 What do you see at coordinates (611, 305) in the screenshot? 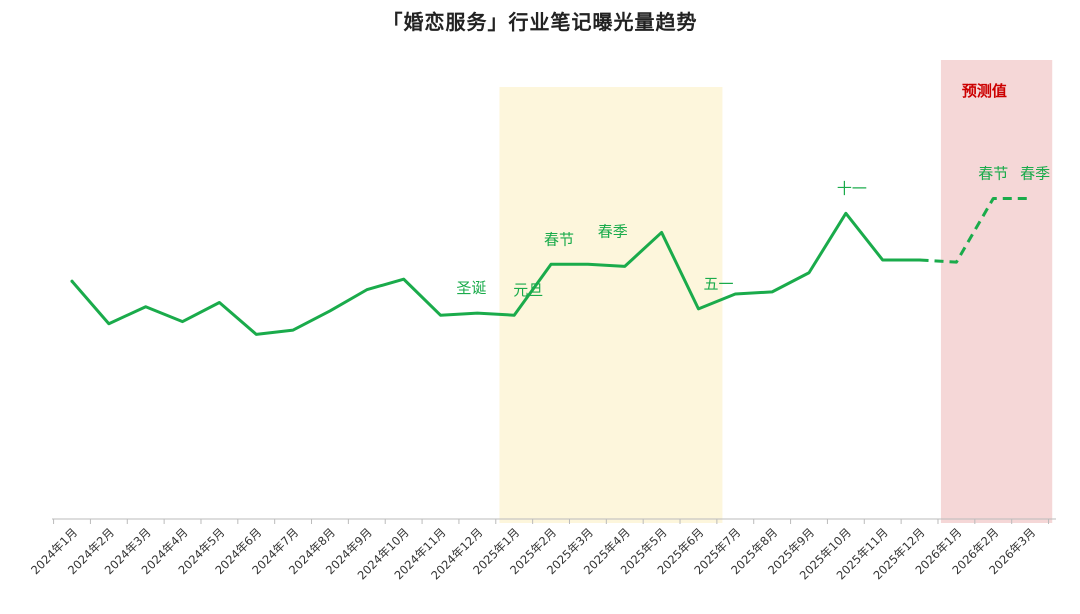
I see `holiday-highlight-region` at bounding box center [611, 305].